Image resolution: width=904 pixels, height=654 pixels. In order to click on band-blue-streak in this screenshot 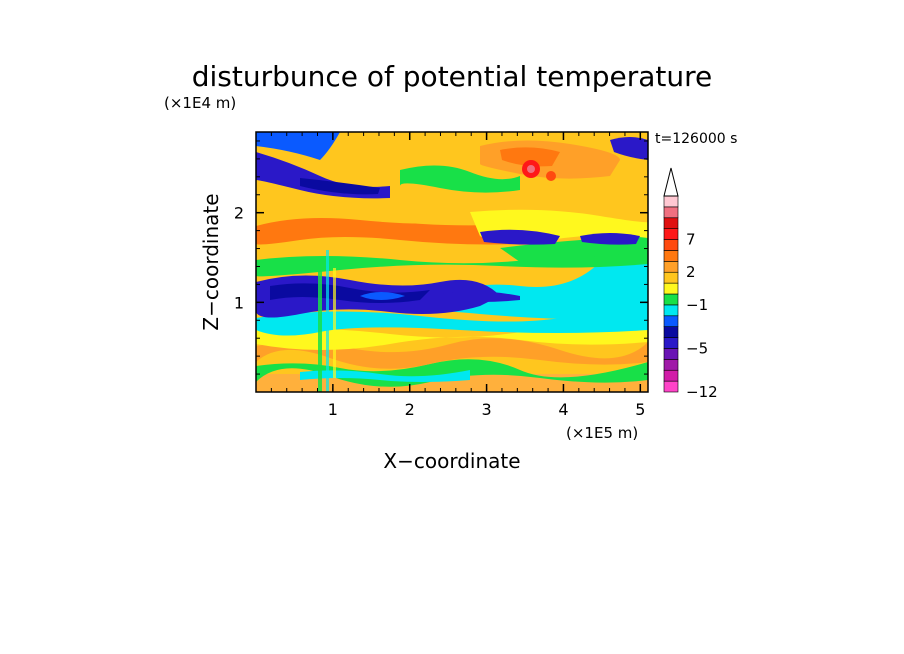, I will do `click(480, 296)`.